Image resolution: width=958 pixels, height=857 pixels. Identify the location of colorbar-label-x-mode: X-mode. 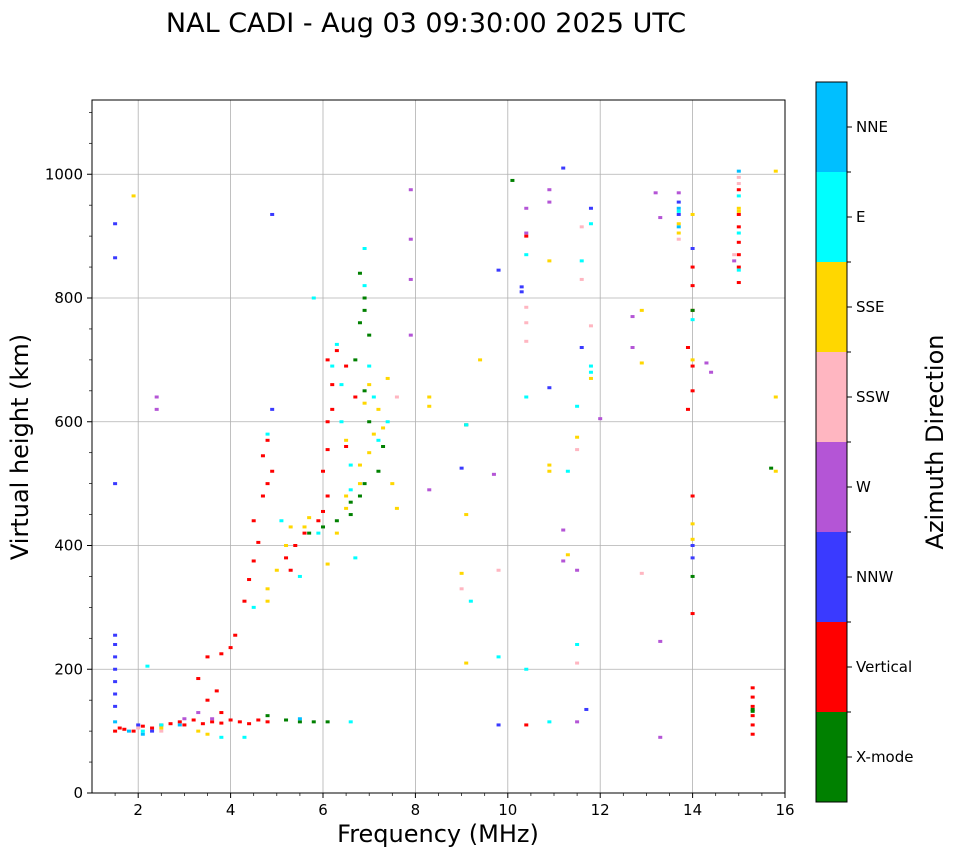
(884, 757).